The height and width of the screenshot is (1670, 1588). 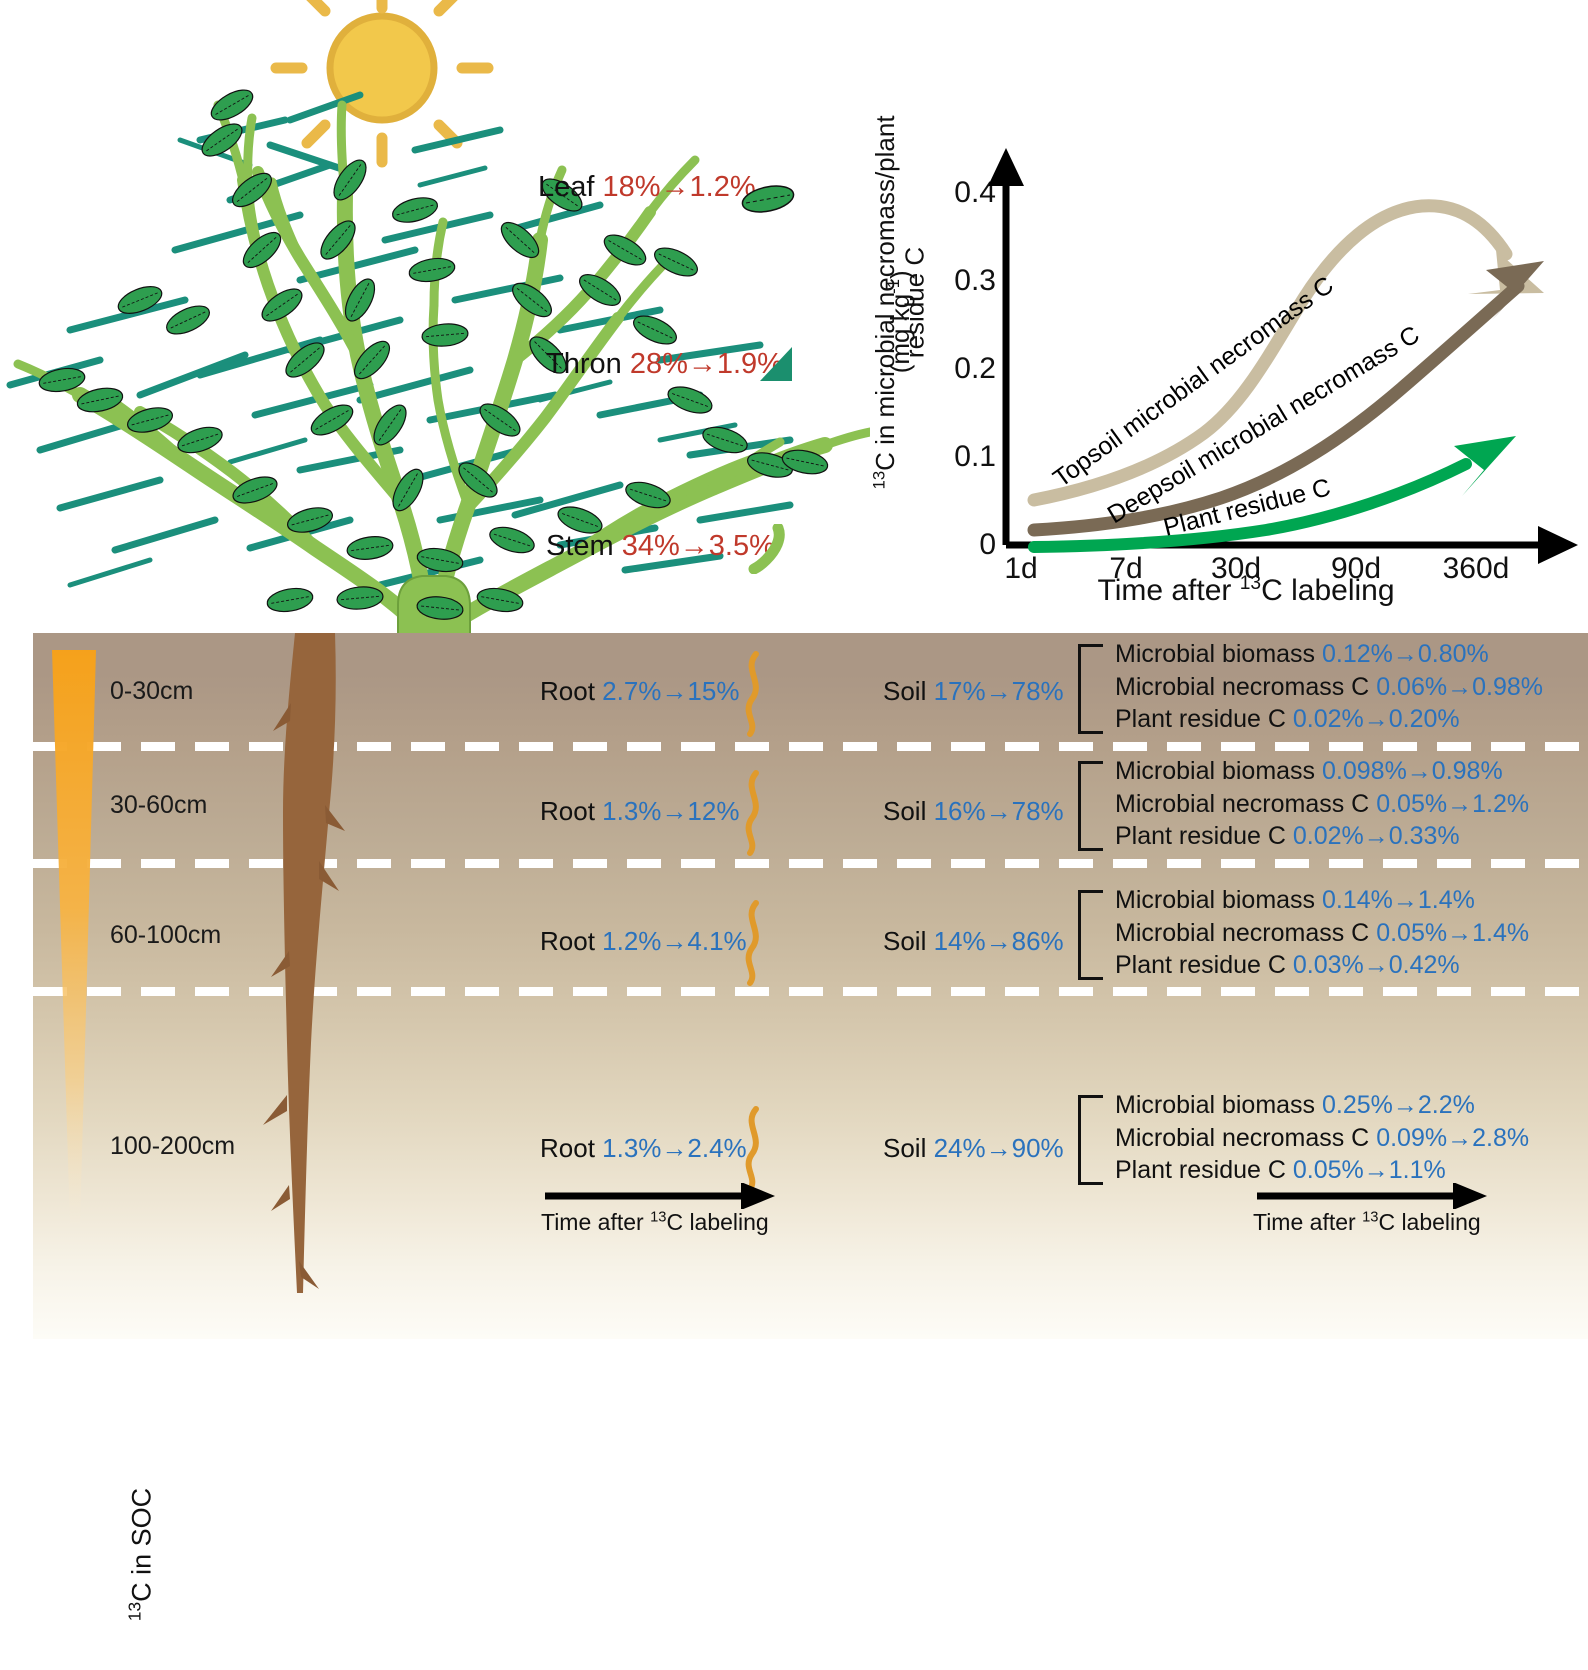 I want to click on time-label-prefix: Time after, so click(x=1308, y=1222).